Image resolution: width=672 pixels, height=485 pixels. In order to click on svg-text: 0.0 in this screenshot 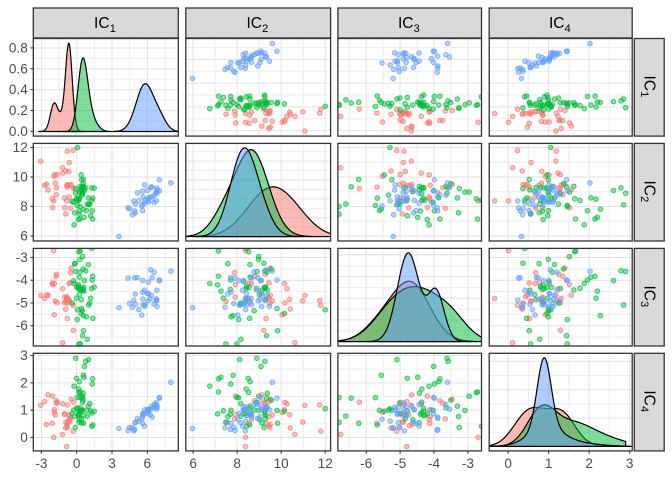, I will do `click(18, 131)`.